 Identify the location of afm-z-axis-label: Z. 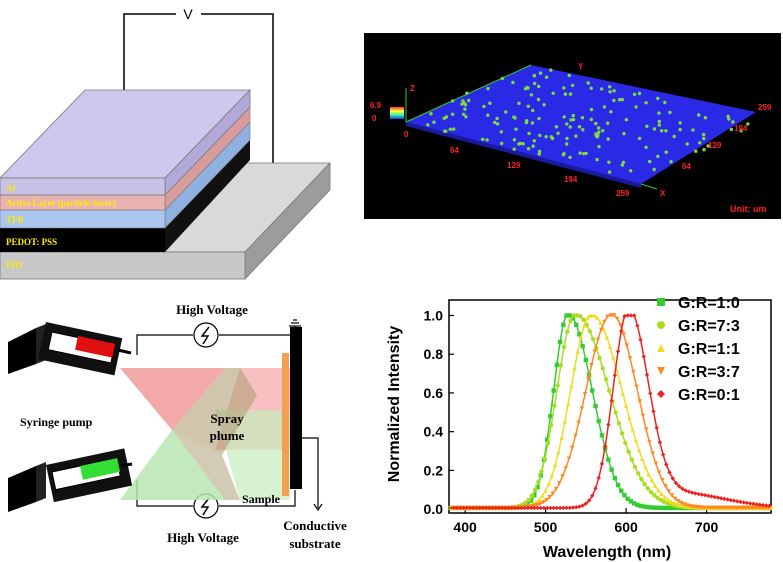
(412, 88).